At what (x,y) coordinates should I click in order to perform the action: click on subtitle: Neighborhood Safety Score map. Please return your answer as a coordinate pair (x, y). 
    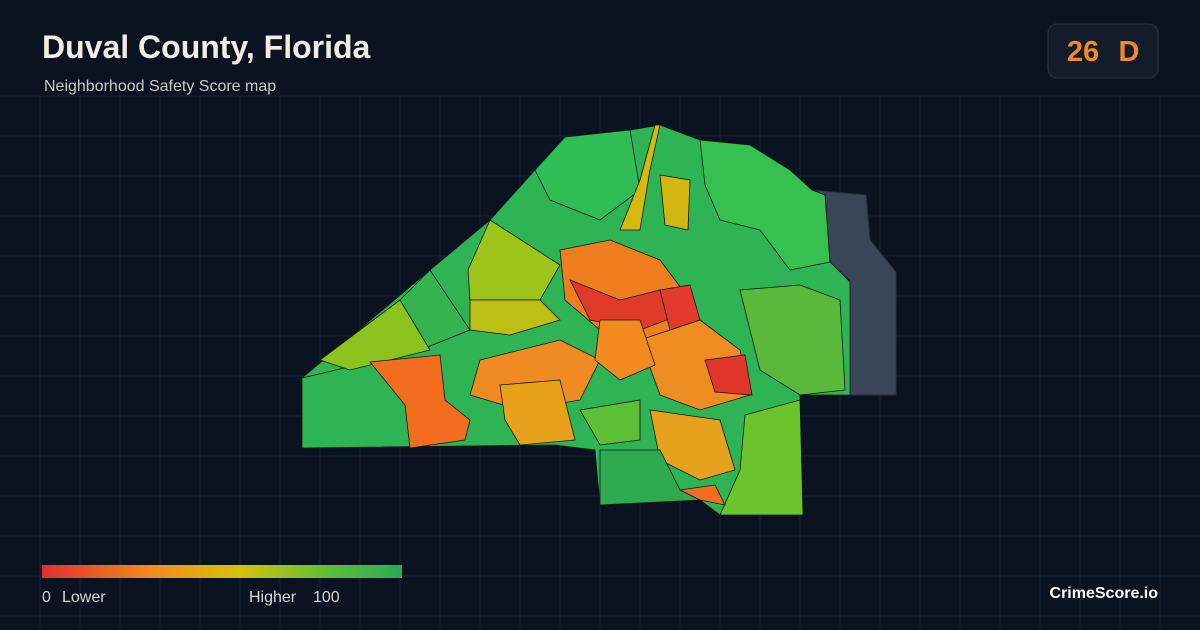
    Looking at the image, I should click on (160, 86).